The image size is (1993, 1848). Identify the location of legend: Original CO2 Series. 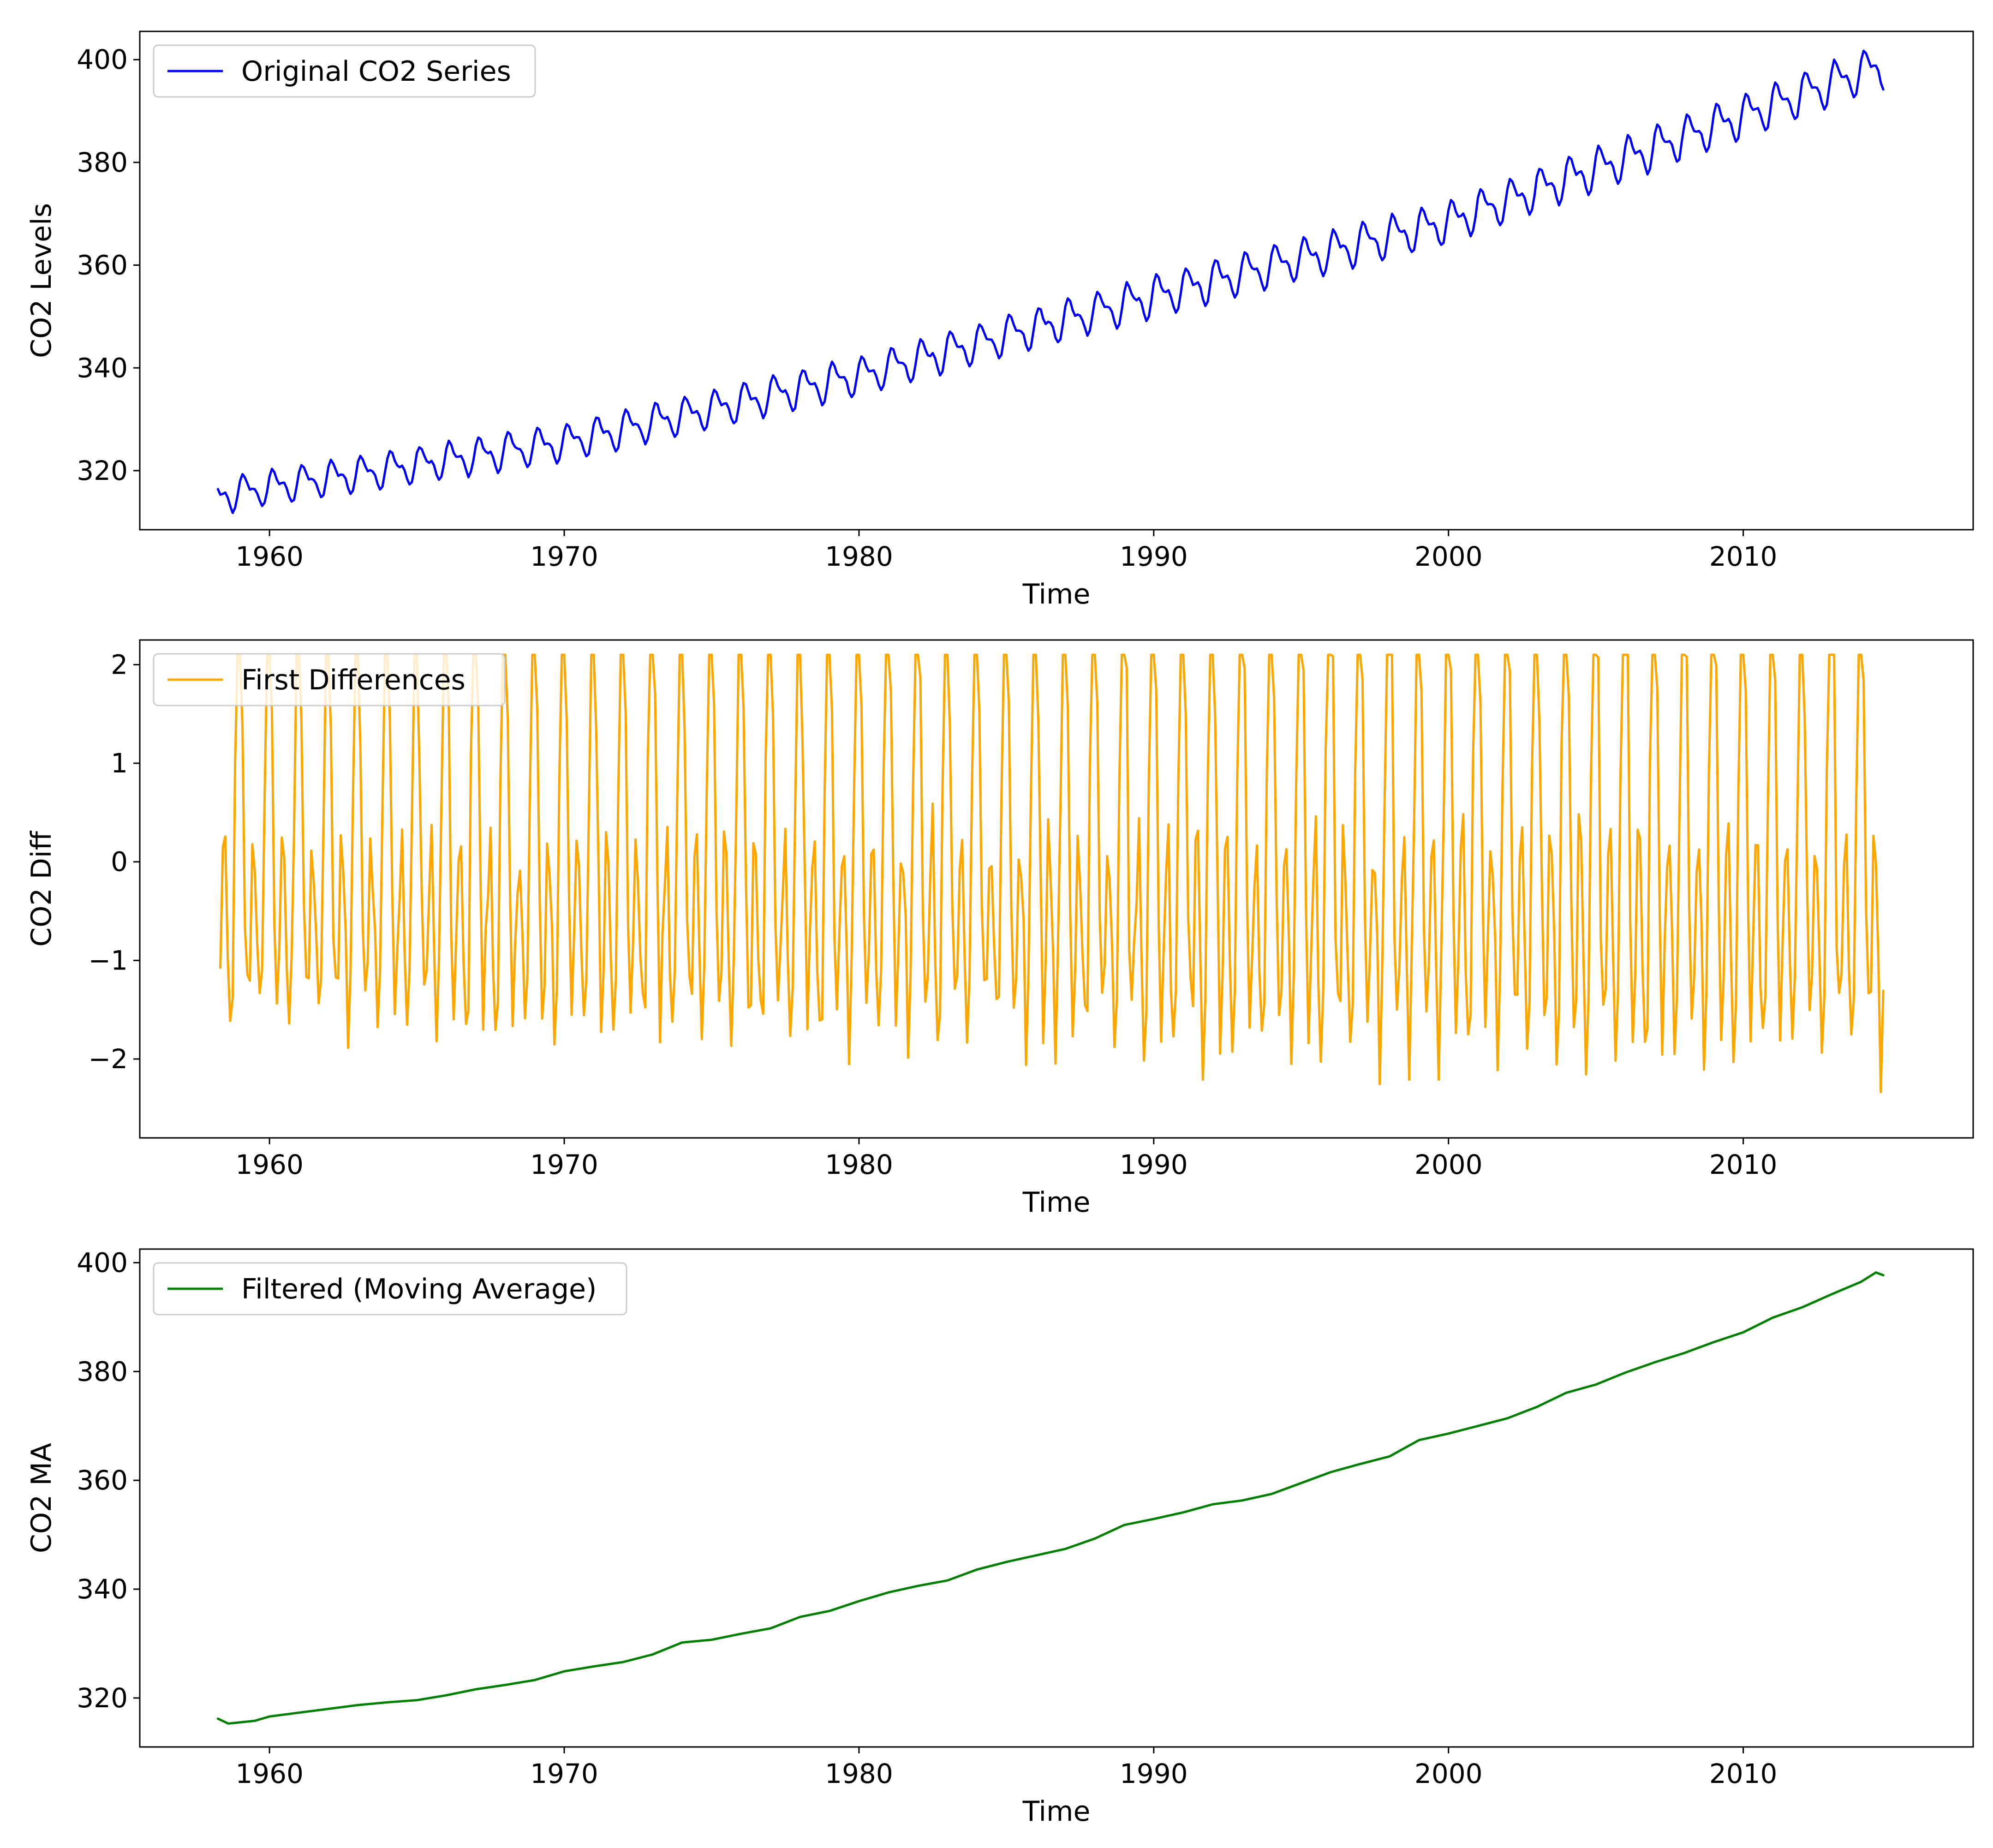
(344, 71).